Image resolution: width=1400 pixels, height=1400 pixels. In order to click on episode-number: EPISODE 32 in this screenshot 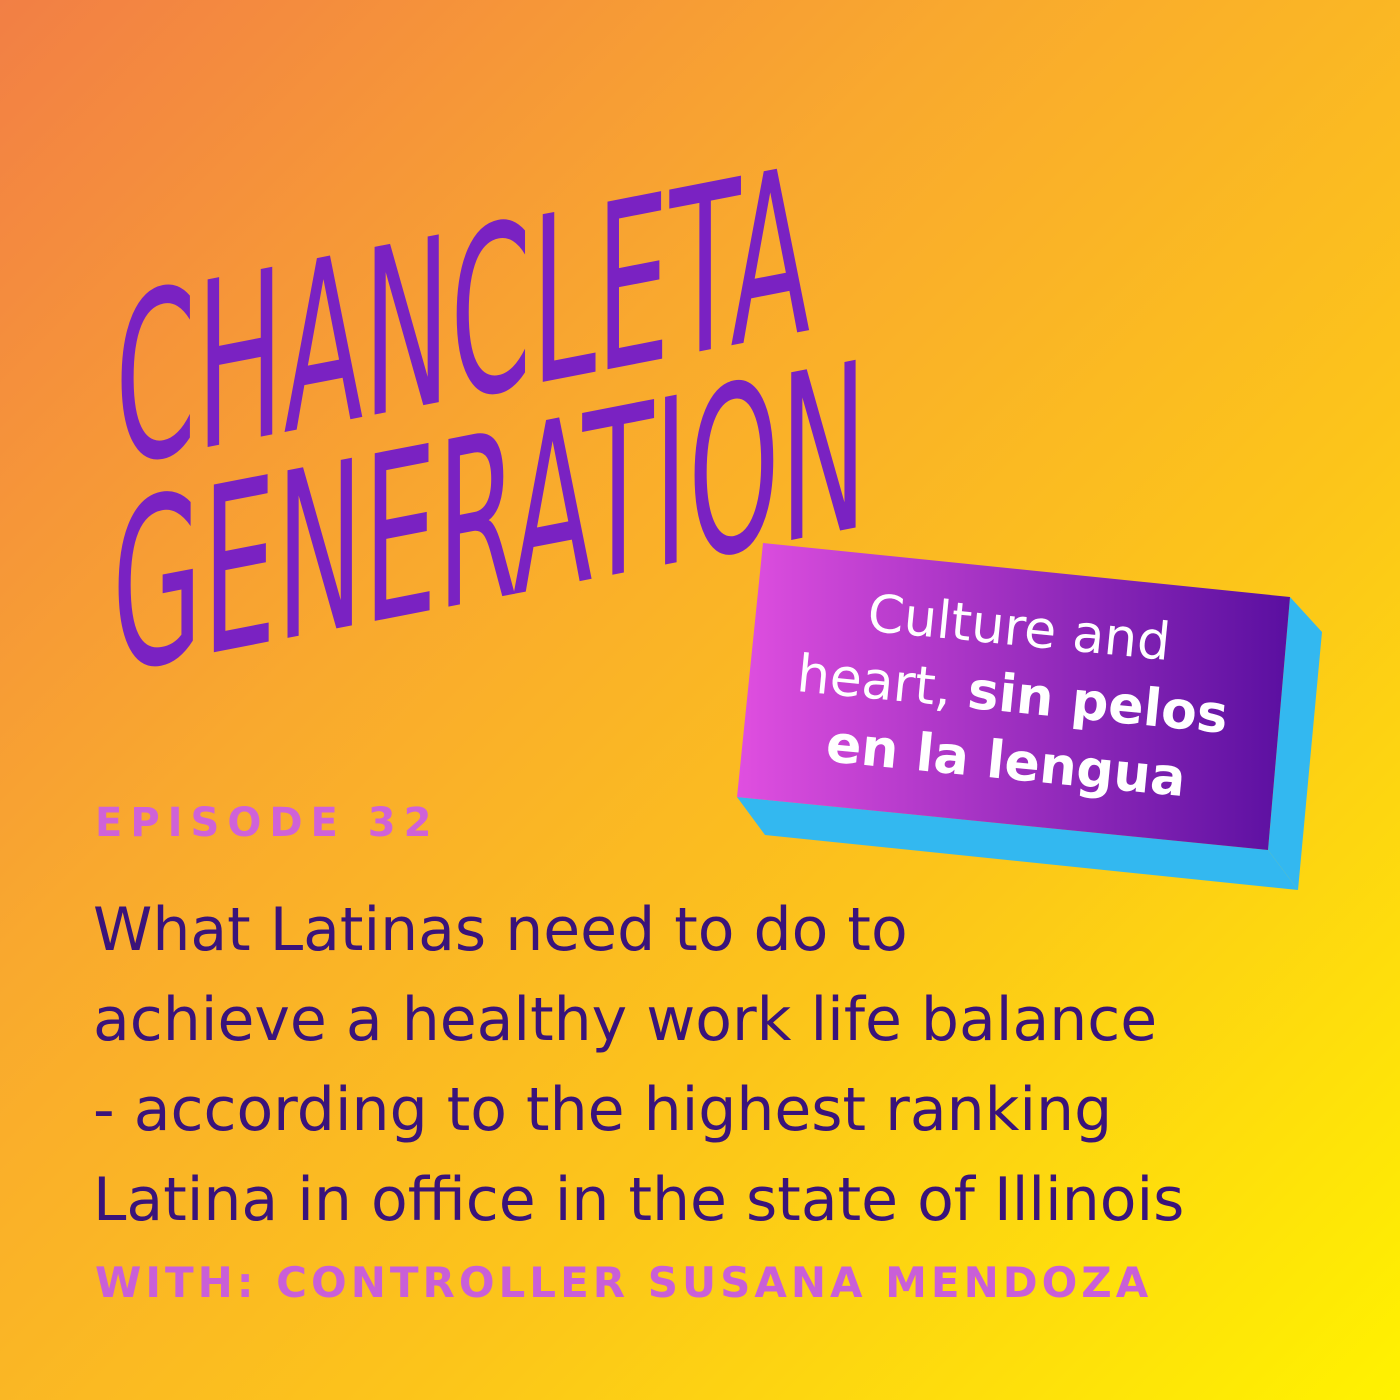, I will do `click(267, 823)`.